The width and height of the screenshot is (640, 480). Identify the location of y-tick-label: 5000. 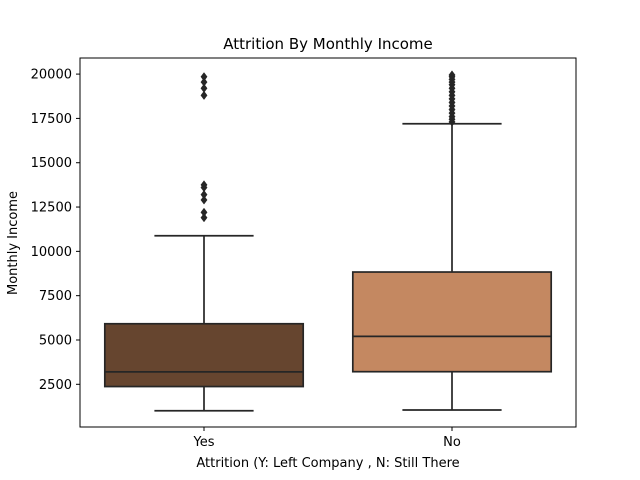
(55, 340).